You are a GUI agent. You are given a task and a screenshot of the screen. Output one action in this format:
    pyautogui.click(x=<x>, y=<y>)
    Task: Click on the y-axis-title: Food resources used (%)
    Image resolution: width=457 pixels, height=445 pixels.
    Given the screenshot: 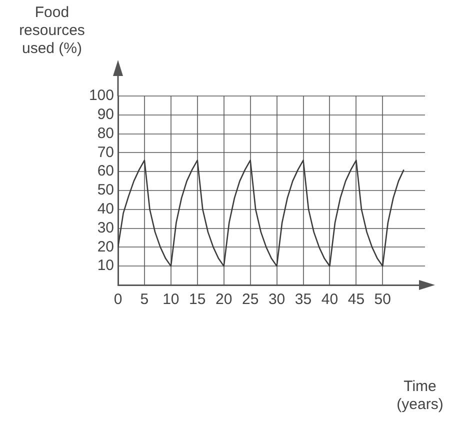 What is the action you would take?
    pyautogui.click(x=52, y=31)
    